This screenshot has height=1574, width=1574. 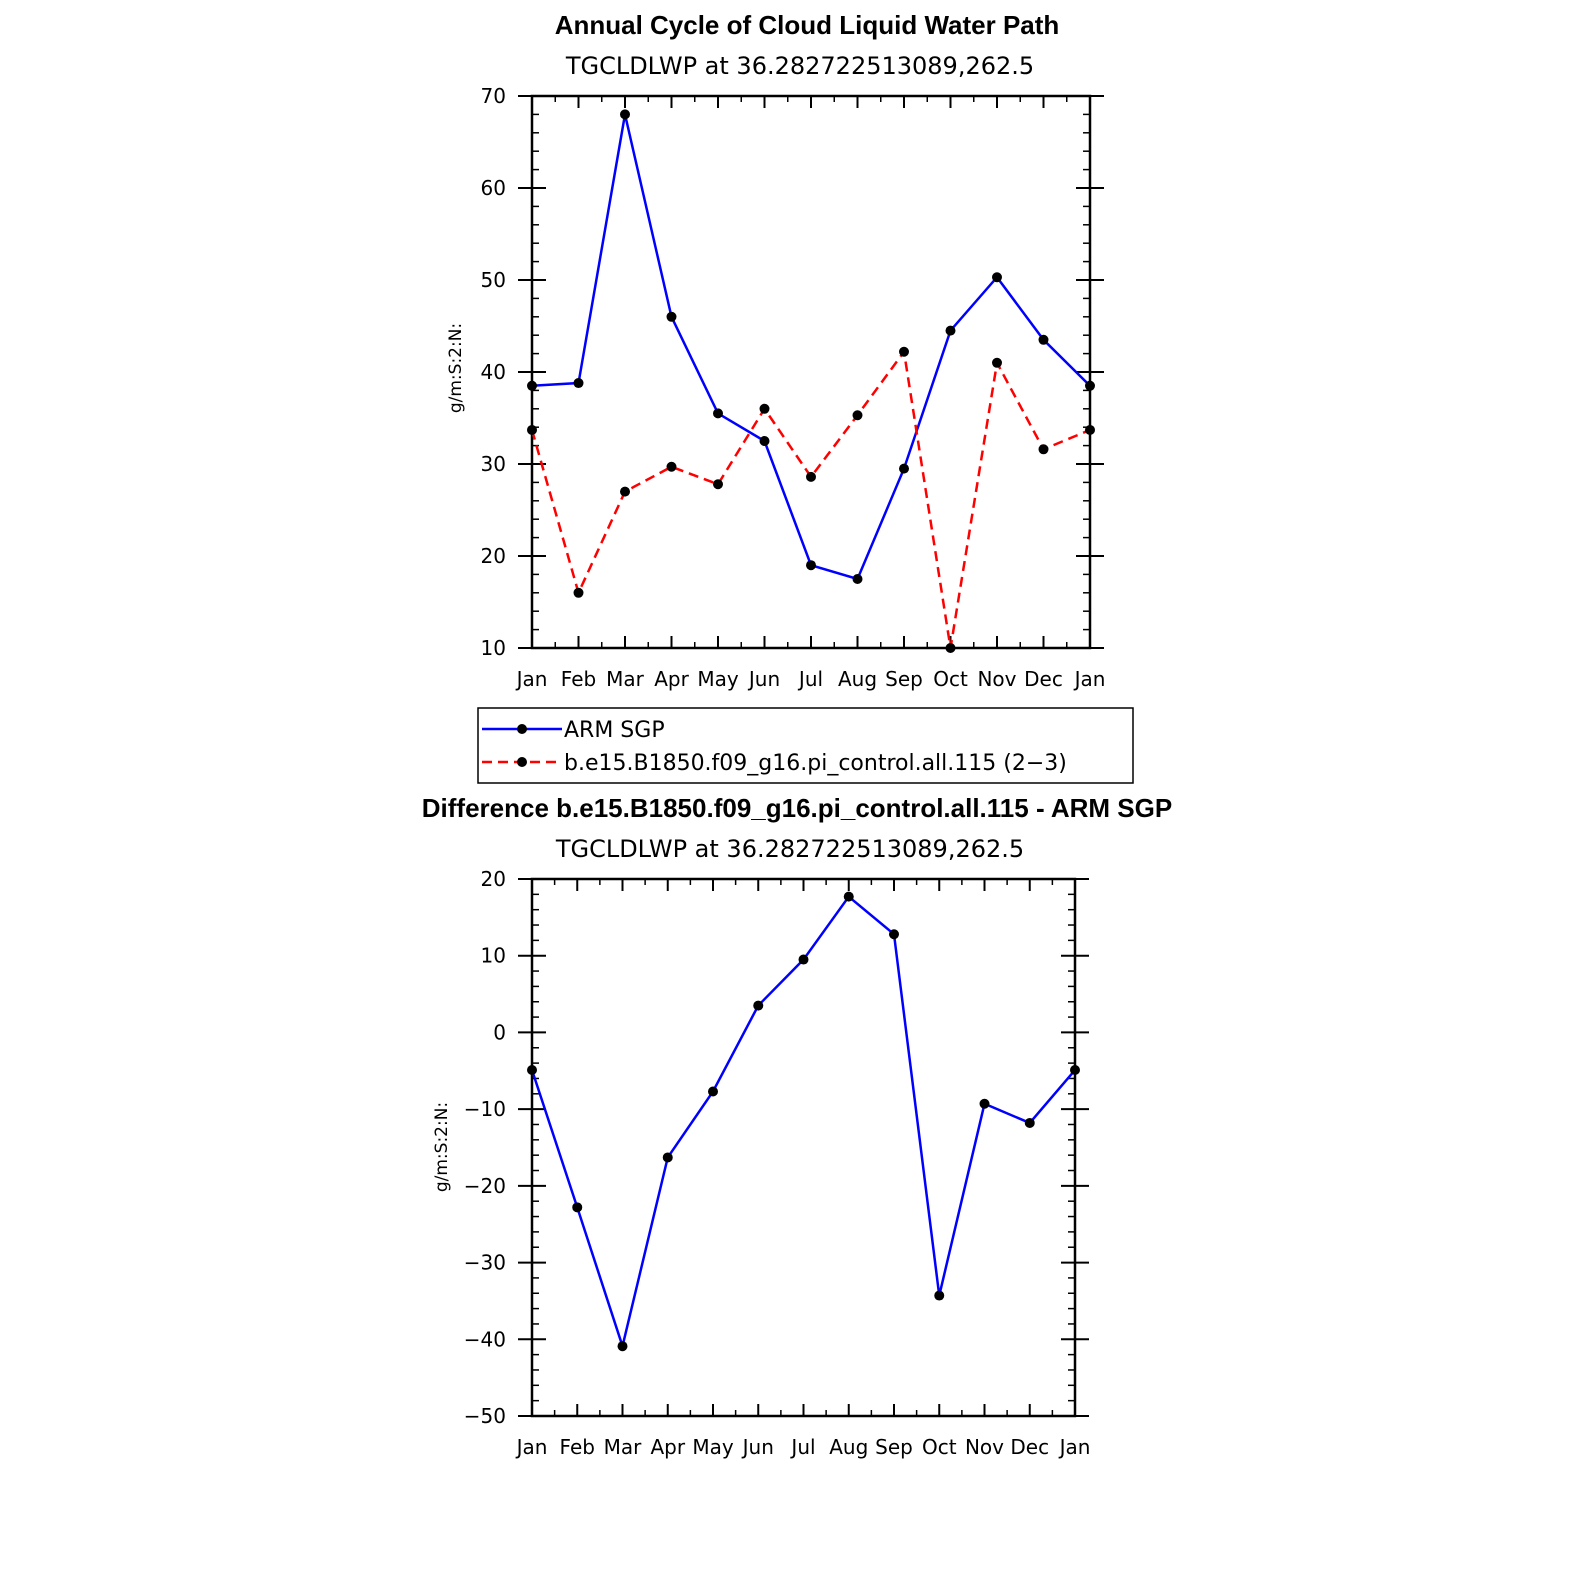 I want to click on y-tick-label: −40, so click(x=485, y=1339).